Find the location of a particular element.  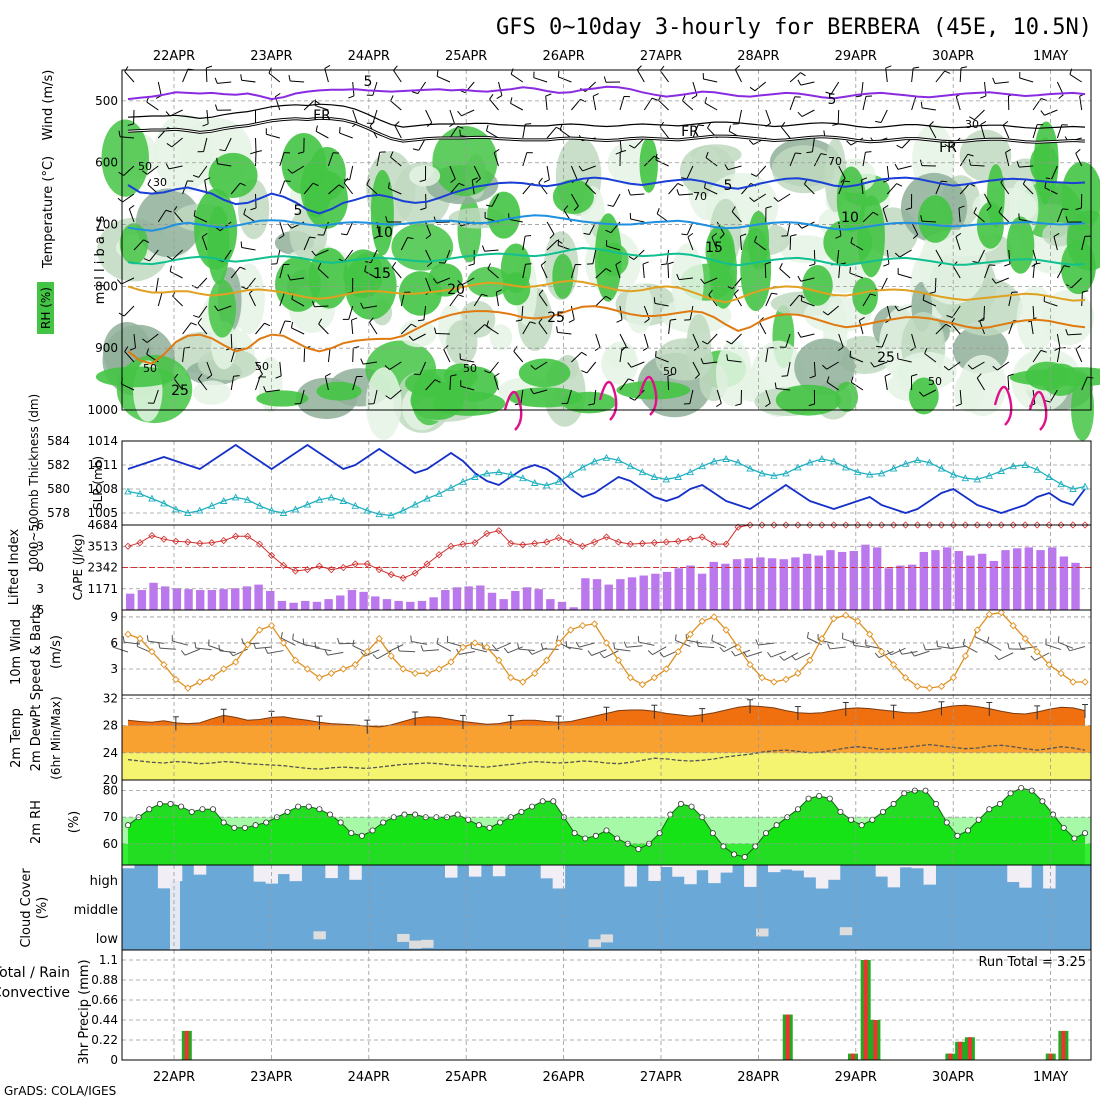

wind-10m-side-label: 10m Wind is located at coordinates (16, 652).